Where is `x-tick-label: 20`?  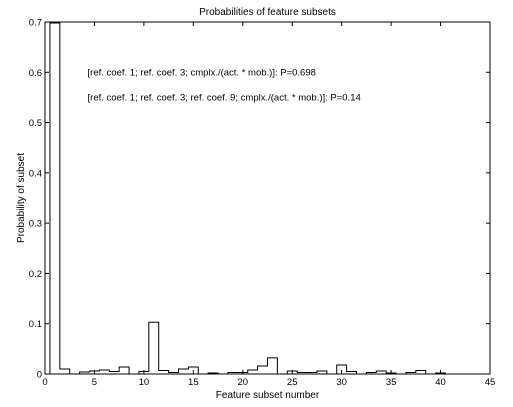
x-tick-label: 20 is located at coordinates (242, 382).